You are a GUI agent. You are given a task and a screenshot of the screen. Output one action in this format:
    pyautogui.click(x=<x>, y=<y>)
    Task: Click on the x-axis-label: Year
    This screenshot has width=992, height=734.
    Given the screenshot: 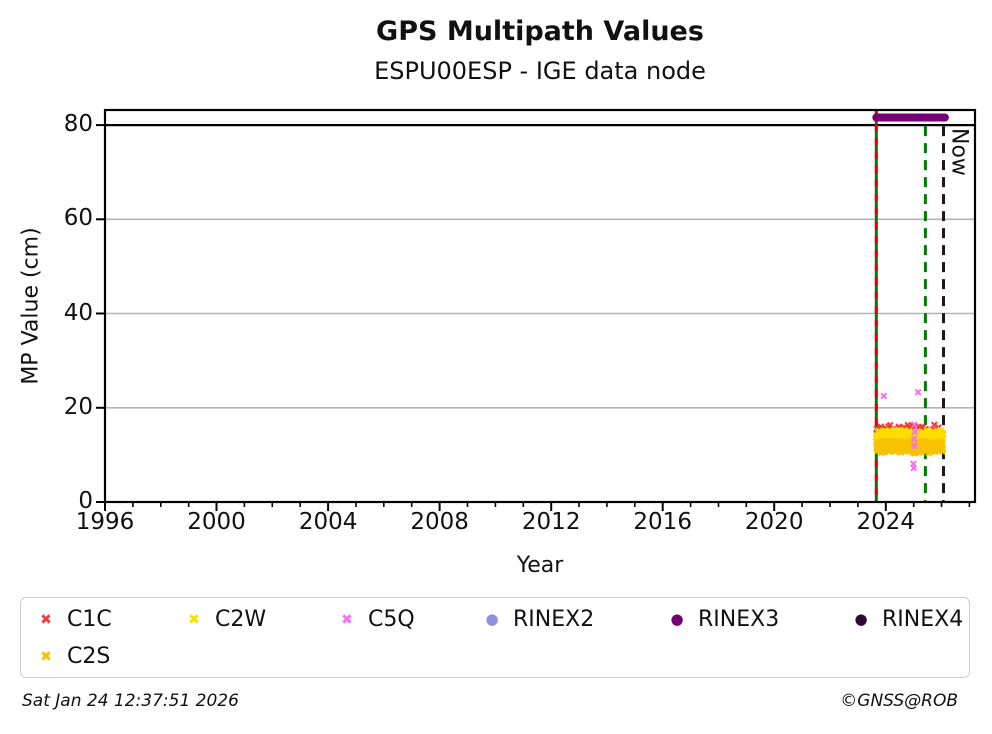 What is the action you would take?
    pyautogui.click(x=540, y=565)
    